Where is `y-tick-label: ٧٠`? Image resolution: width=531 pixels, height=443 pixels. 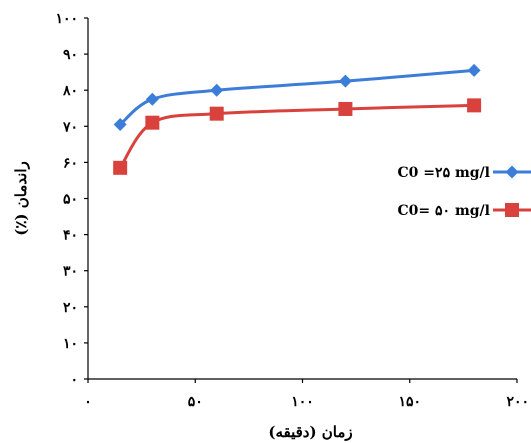 y-tick-label: ٧٠ is located at coordinates (70, 127).